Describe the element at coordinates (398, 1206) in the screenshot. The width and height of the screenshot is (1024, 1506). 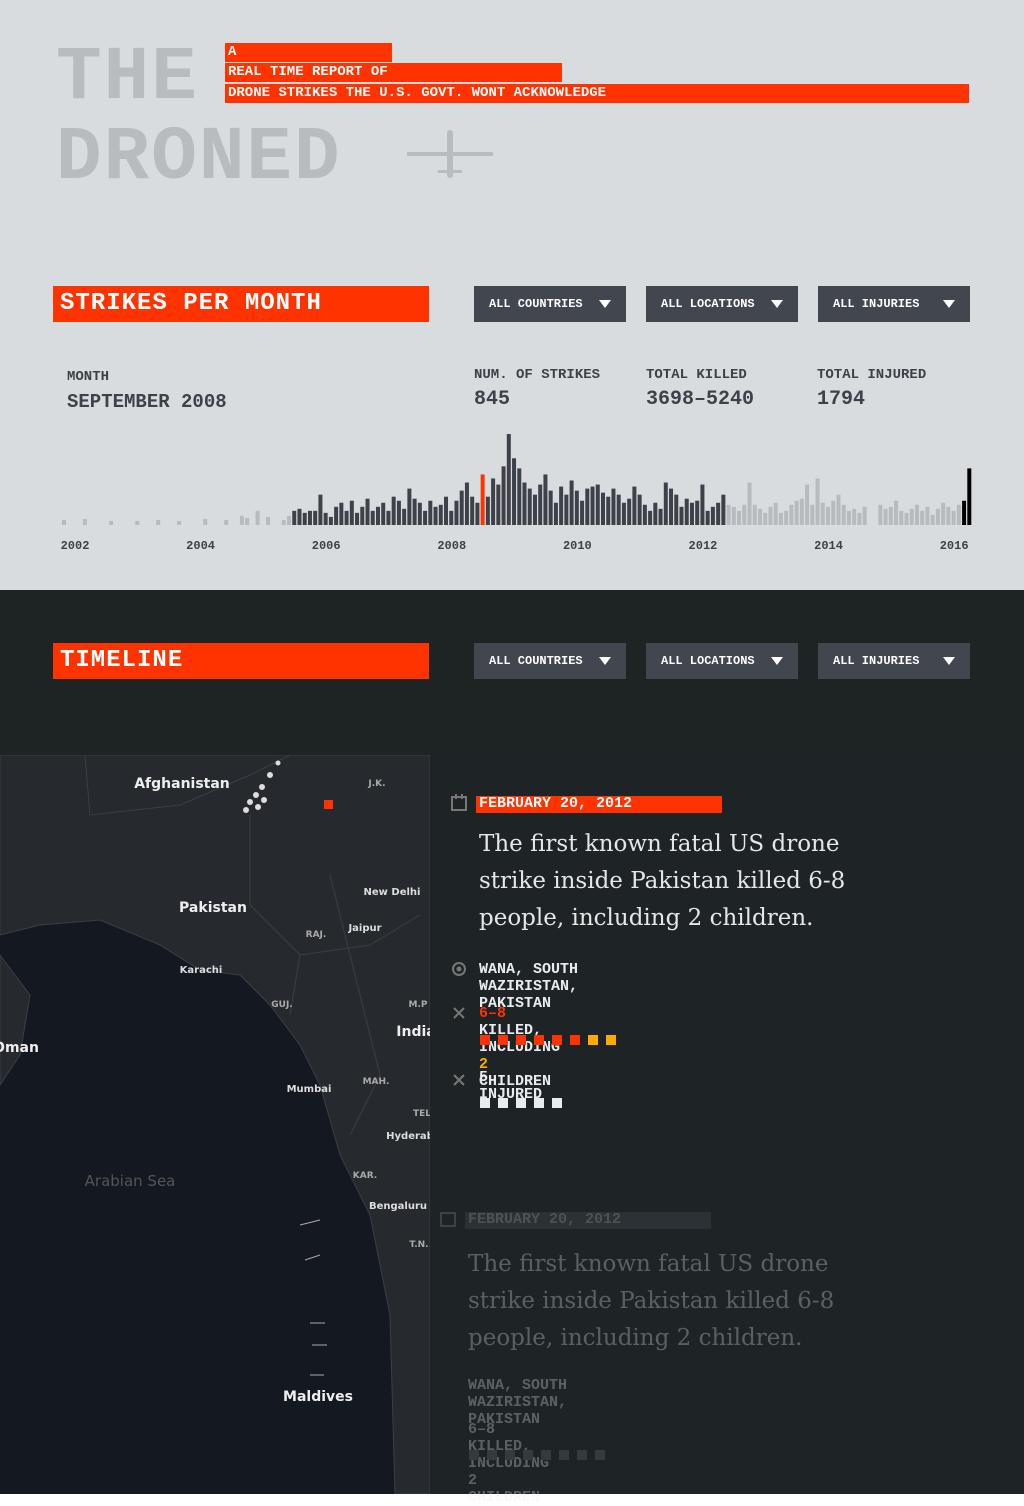
I see `map-label: Bengaluru` at that location.